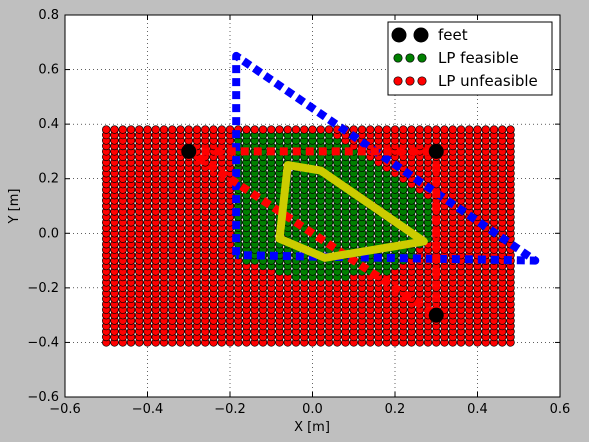  Describe the element at coordinates (43, 342) in the screenshot. I see `y-tick-label: −0.4` at that location.